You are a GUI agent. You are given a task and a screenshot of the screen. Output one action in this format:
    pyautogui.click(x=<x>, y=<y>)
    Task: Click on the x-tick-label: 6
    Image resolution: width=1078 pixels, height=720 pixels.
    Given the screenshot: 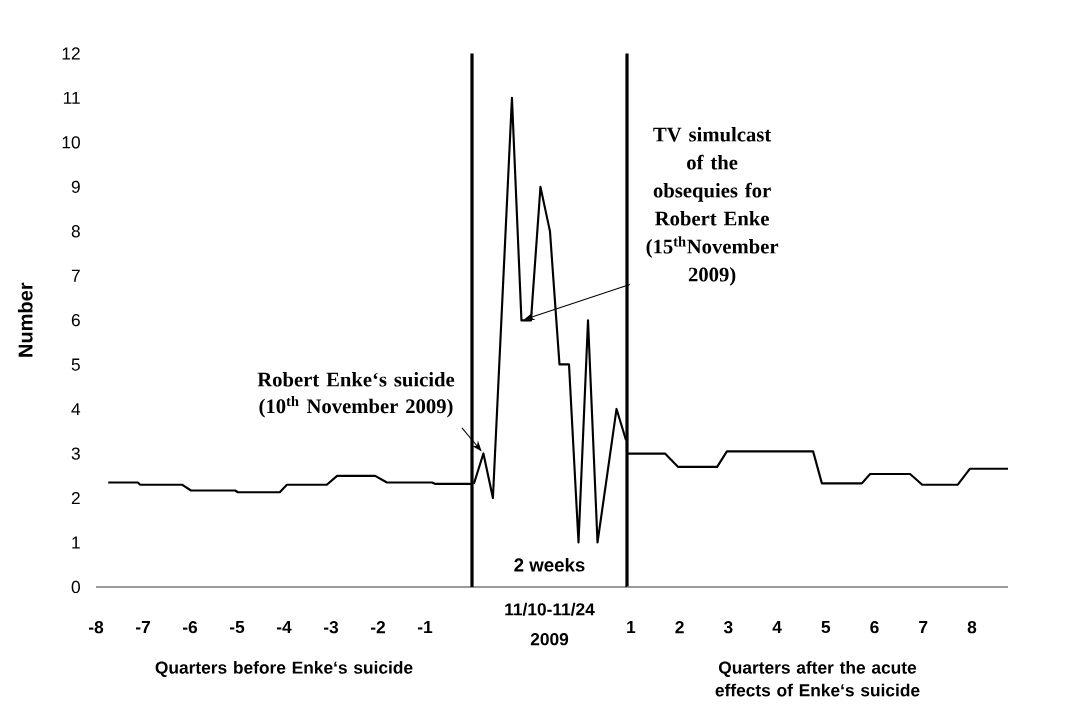 What is the action you would take?
    pyautogui.click(x=874, y=627)
    